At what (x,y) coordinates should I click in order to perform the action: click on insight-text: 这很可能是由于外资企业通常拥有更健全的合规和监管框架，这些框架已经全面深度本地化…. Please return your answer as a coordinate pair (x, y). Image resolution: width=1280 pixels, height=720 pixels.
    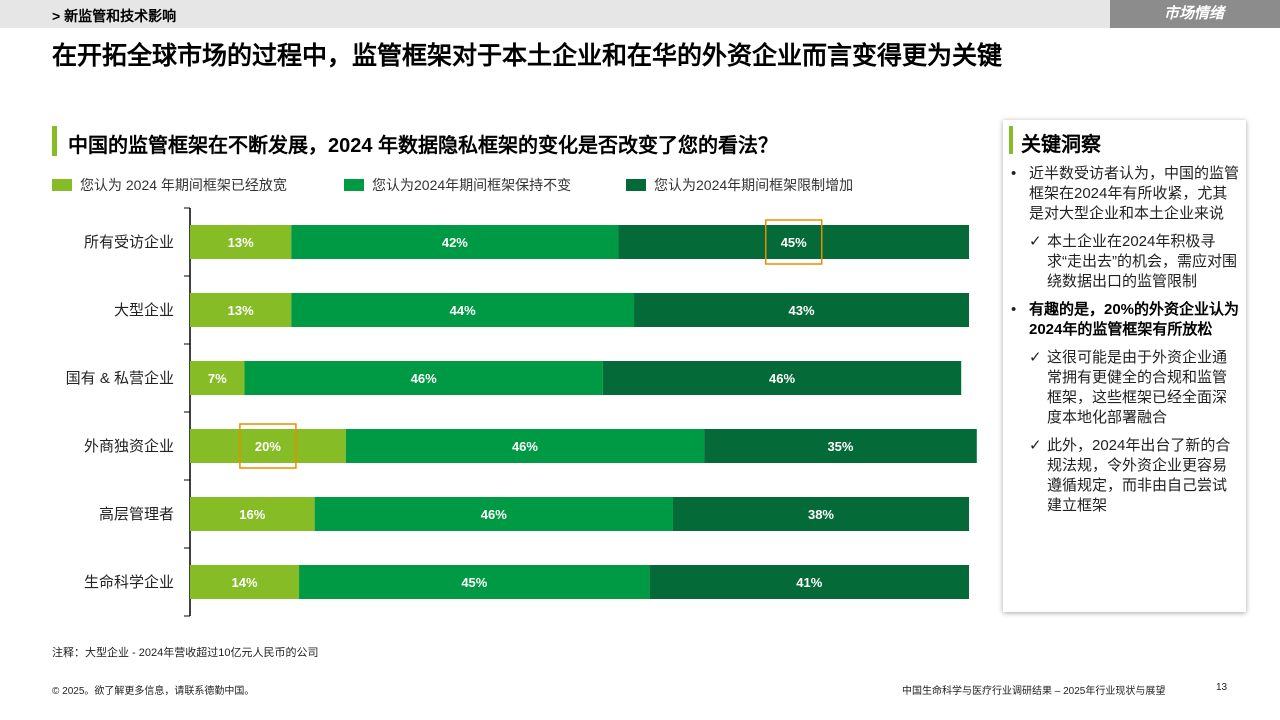
    Looking at the image, I should click on (1137, 387).